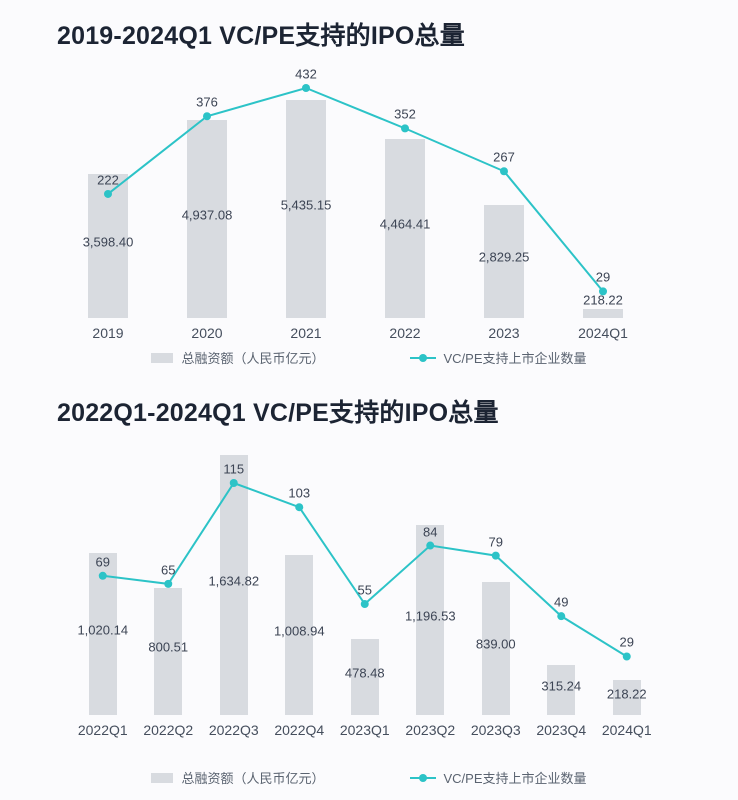 The image size is (738, 800). Describe the element at coordinates (504, 157) in the screenshot. I see `line-value-label: 267` at that location.